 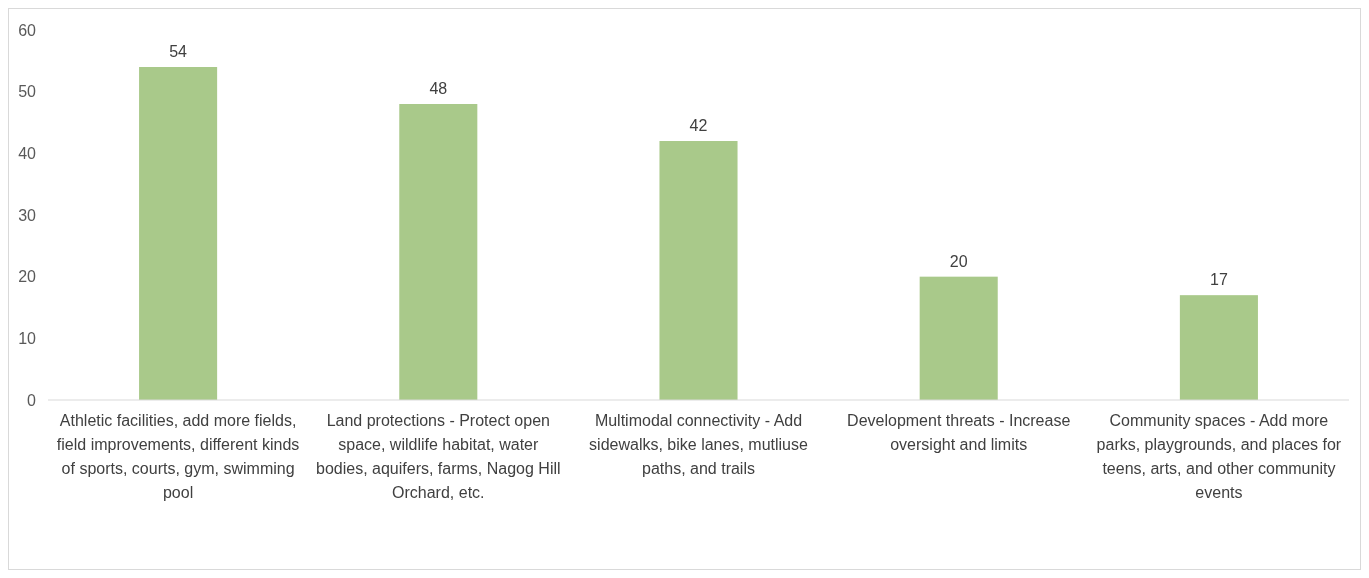 I want to click on y-tick-label: 20, so click(x=27, y=277).